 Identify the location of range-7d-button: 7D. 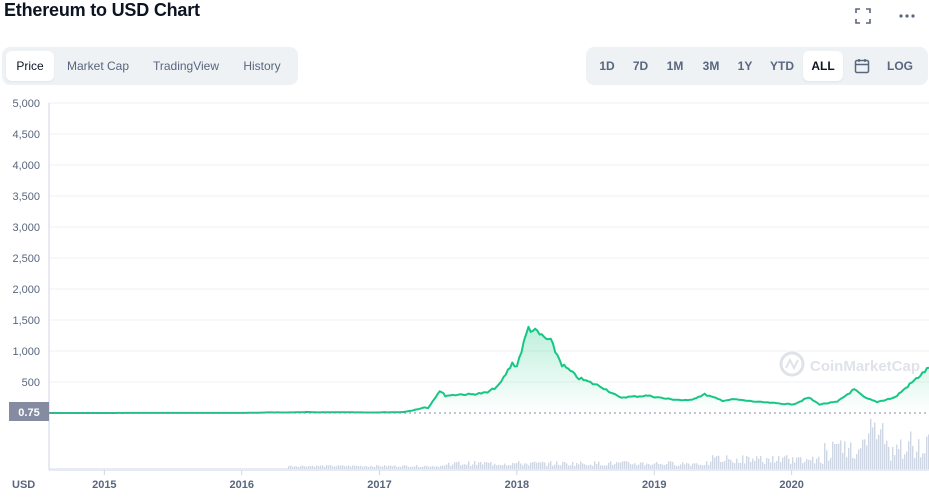
(640, 66).